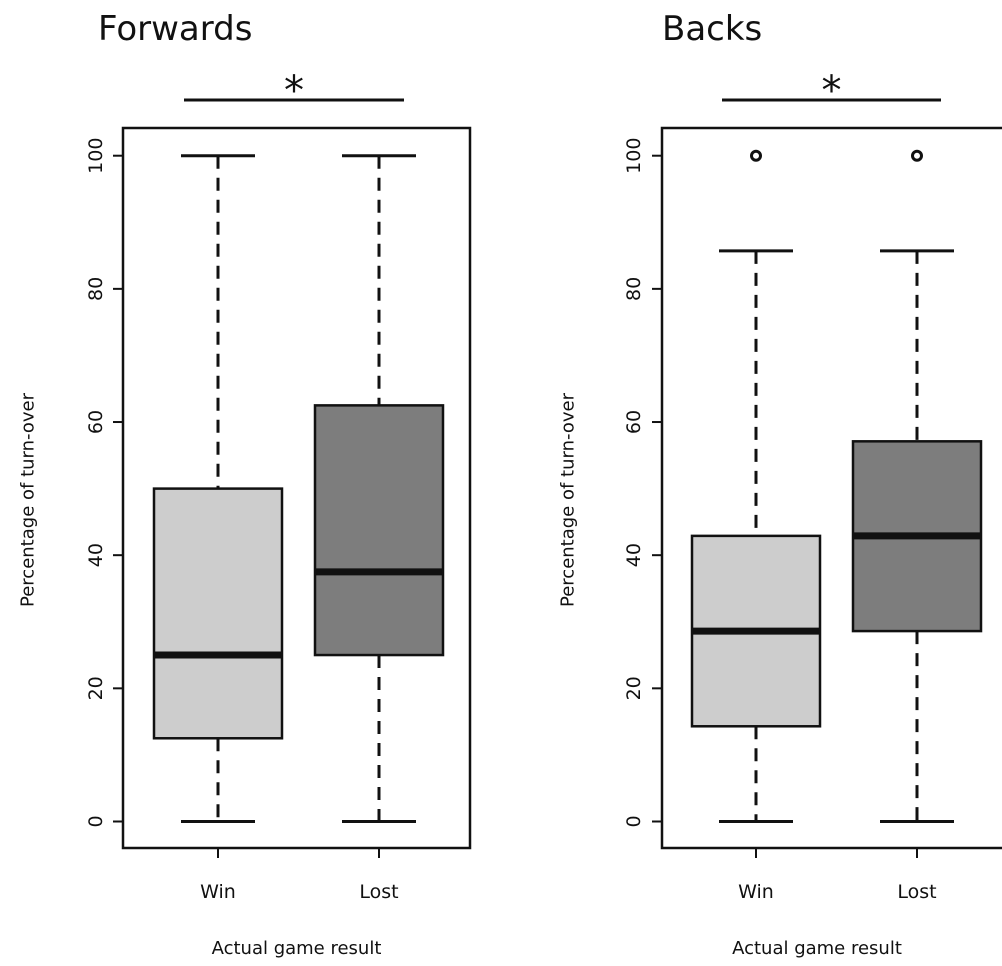  What do you see at coordinates (712, 29) in the screenshot?
I see `panel-title: Backs` at bounding box center [712, 29].